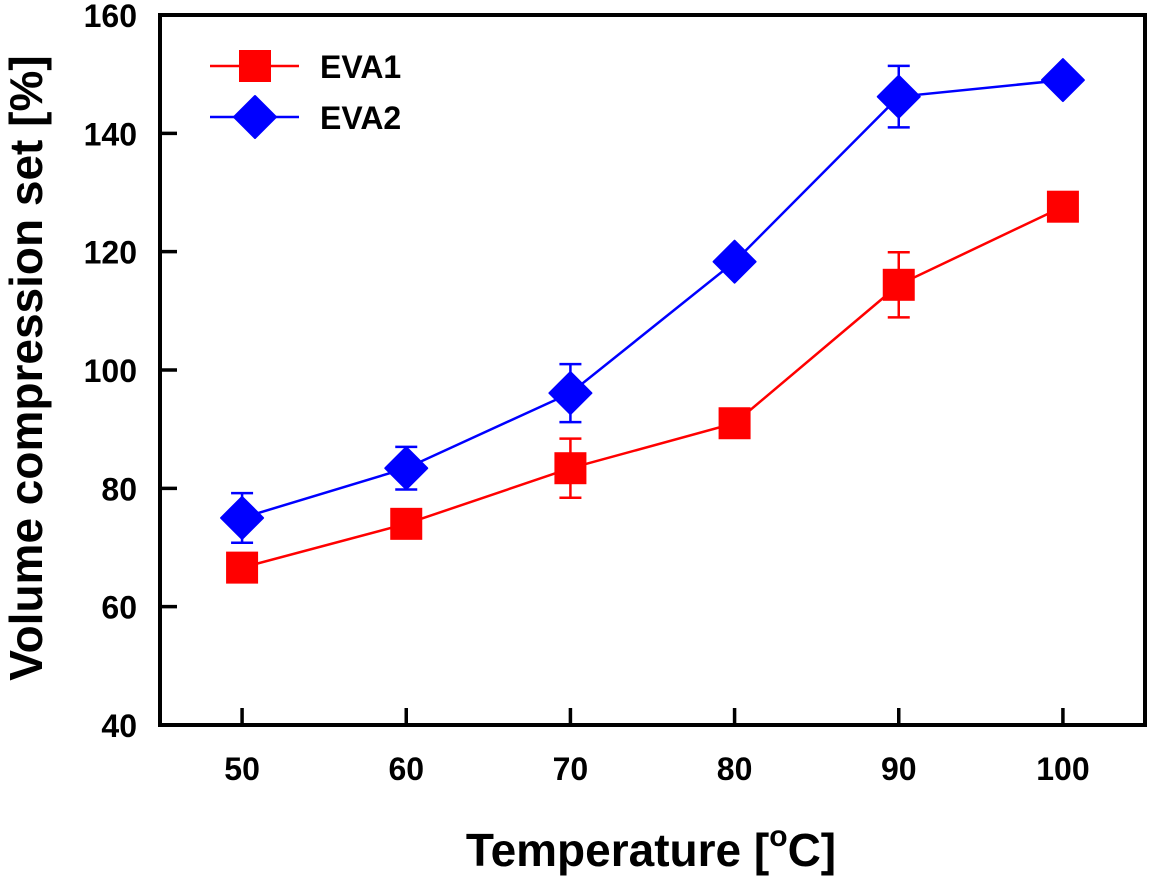 The width and height of the screenshot is (1150, 876). I want to click on x-axis-label: Temperature [oC], so click(651, 848).